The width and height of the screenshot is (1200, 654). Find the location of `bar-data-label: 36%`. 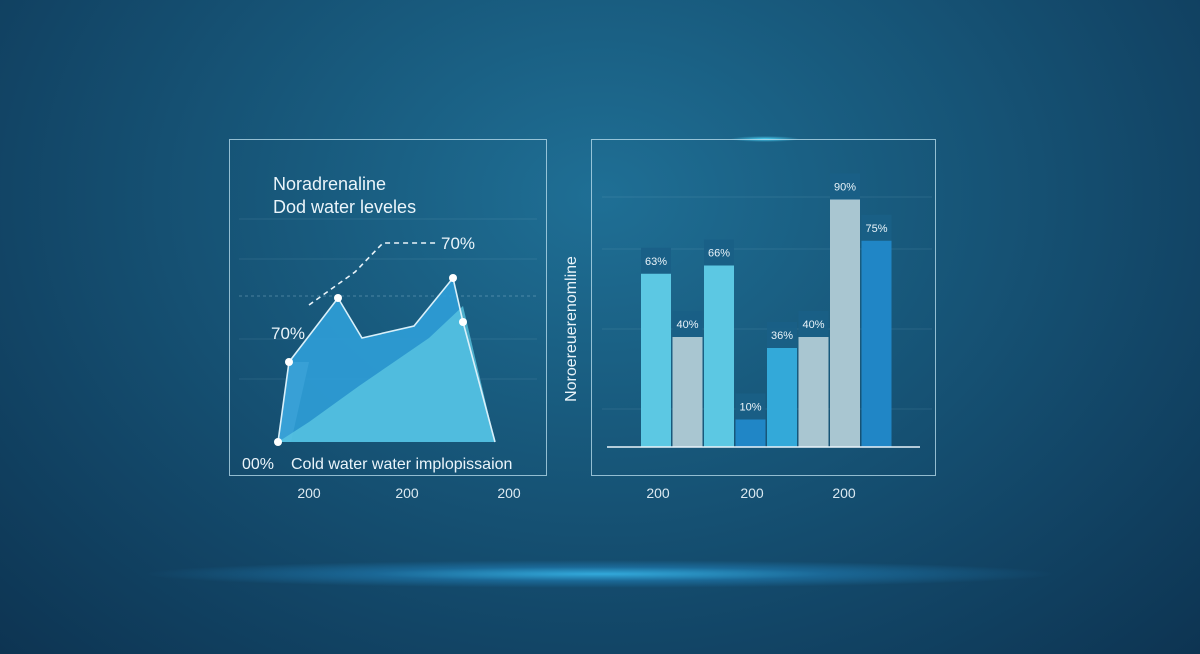

bar-data-label: 36% is located at coordinates (782, 336).